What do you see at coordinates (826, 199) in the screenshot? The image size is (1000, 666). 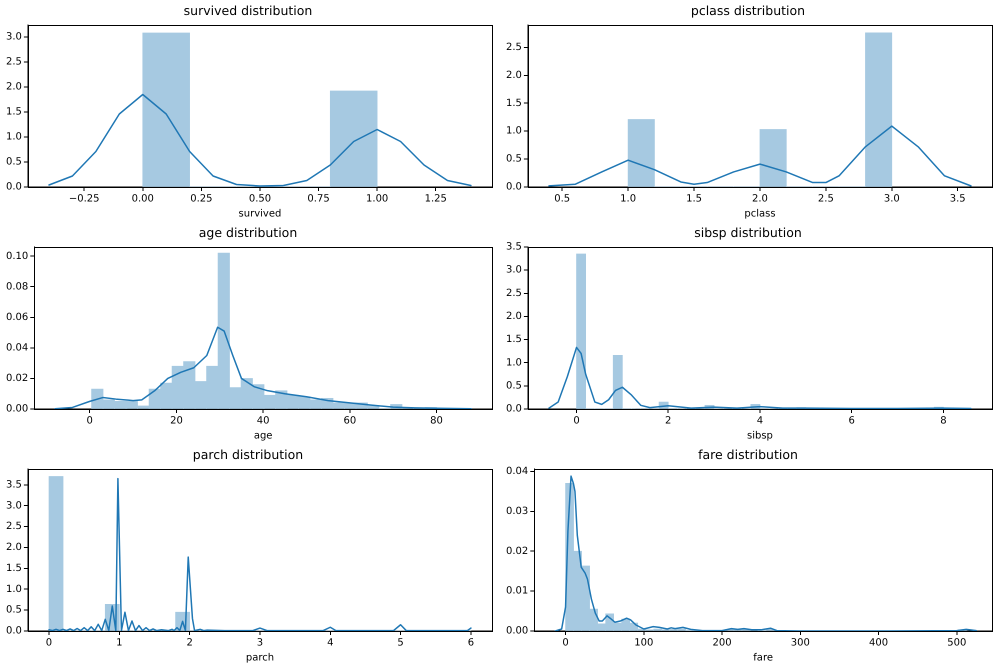 I see `x-tick-label: 2.5` at bounding box center [826, 199].